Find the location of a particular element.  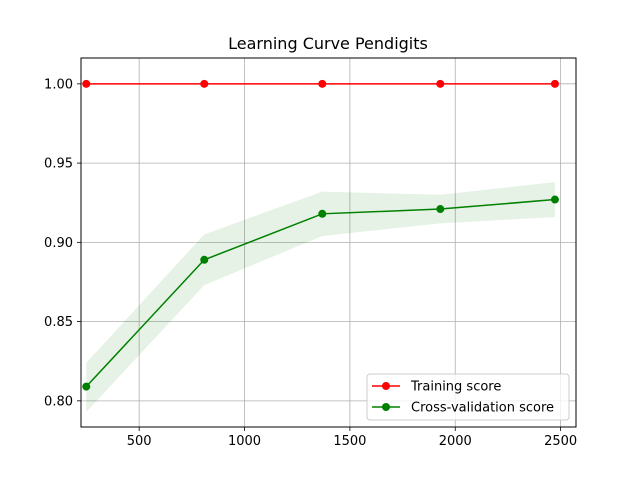

x-tick-label: 500 is located at coordinates (139, 441).